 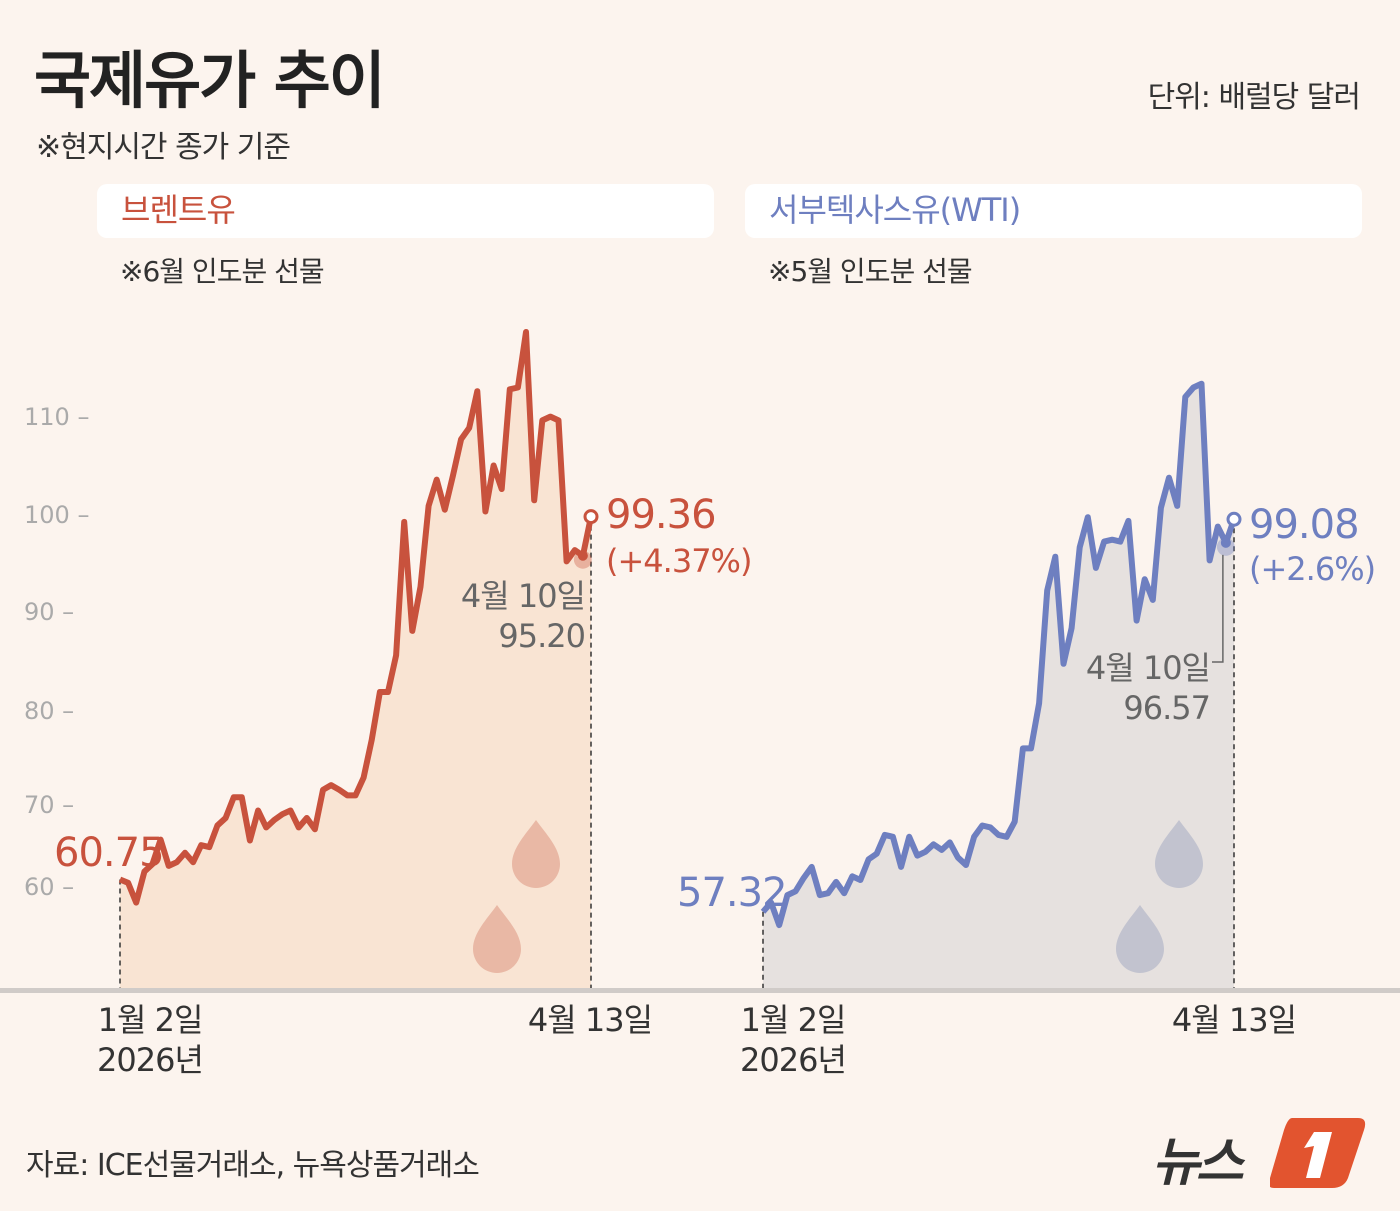 I want to click on wti-x-start: 1월 2일 2026년, so click(x=793, y=1040).